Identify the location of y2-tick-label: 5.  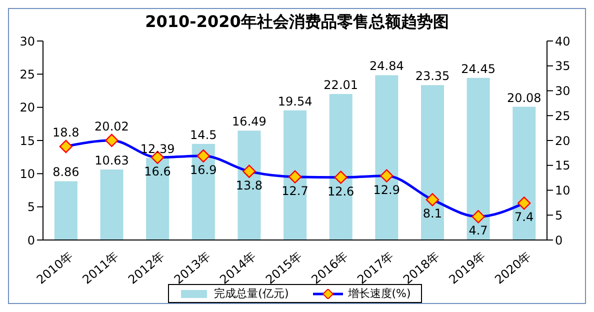
(559, 215).